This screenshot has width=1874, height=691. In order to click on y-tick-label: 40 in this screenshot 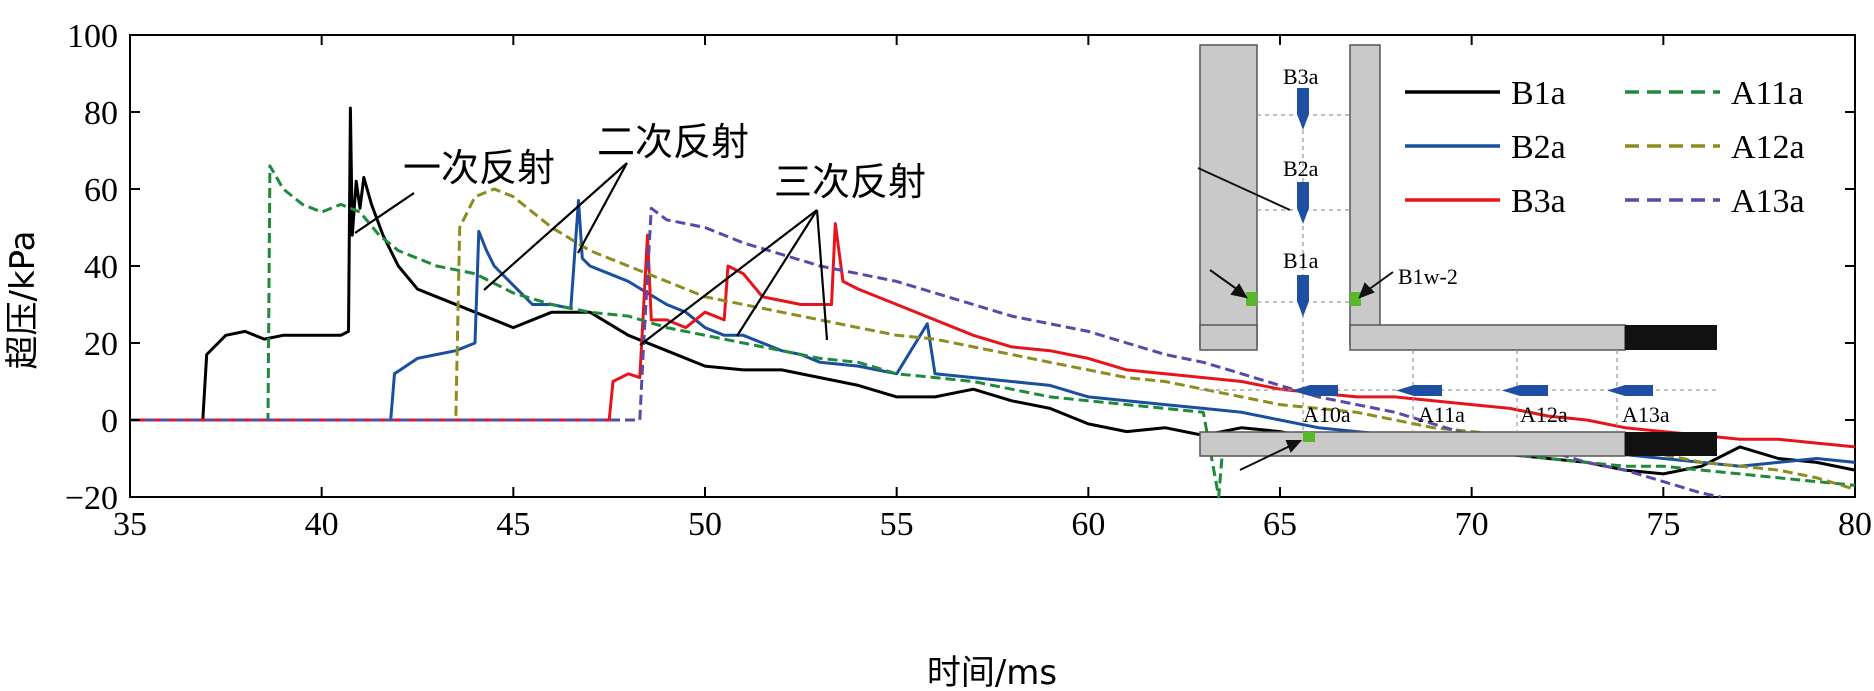, I will do `click(101, 267)`.